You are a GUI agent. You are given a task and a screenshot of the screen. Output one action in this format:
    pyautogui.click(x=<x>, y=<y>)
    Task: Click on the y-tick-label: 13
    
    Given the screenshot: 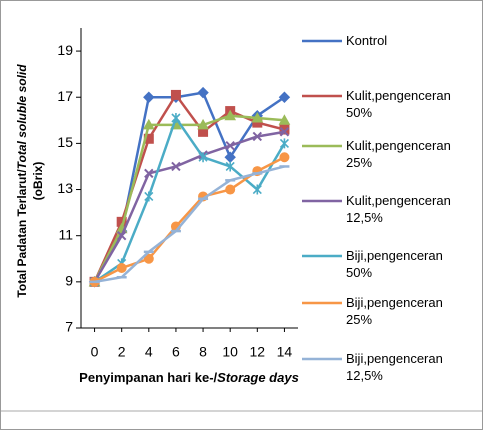 What is the action you would take?
    pyautogui.click(x=65, y=188)
    